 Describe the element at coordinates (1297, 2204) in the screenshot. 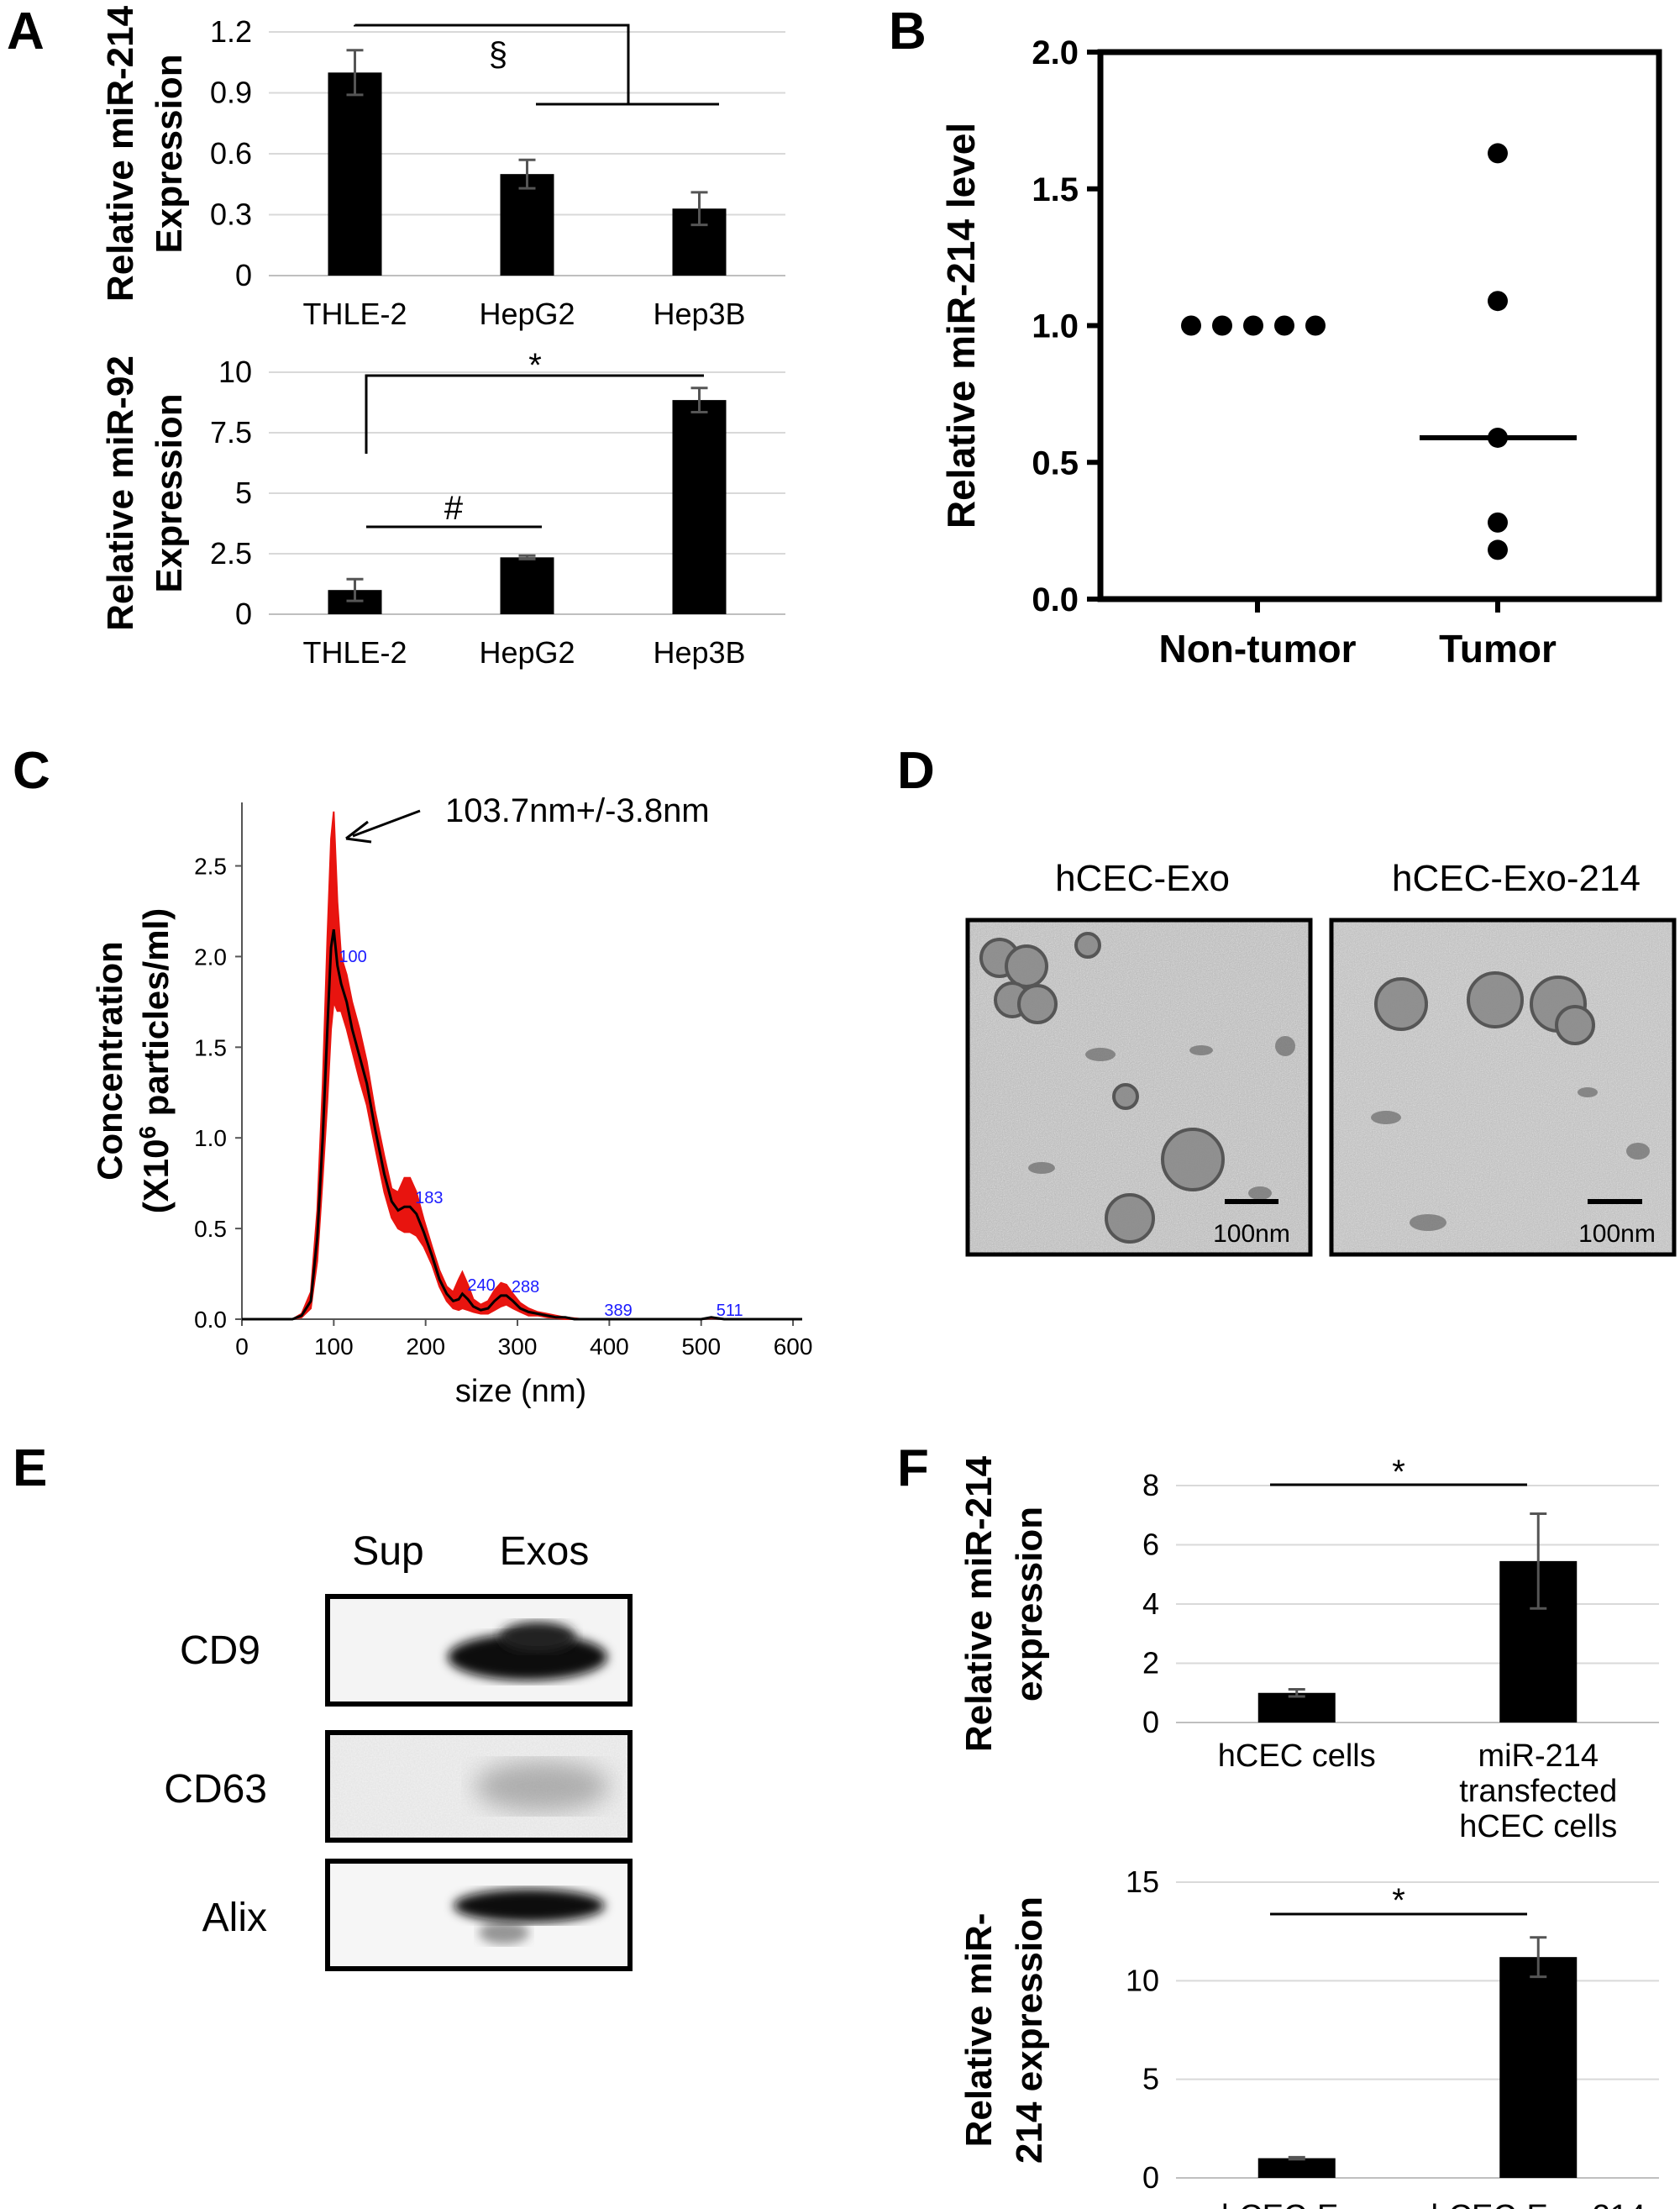

I see `x-tick-label: hCEC-Exo` at that location.